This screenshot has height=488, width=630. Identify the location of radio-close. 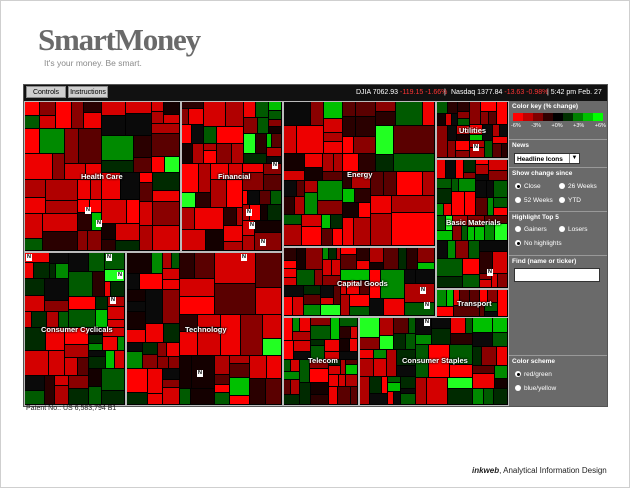
(518, 186).